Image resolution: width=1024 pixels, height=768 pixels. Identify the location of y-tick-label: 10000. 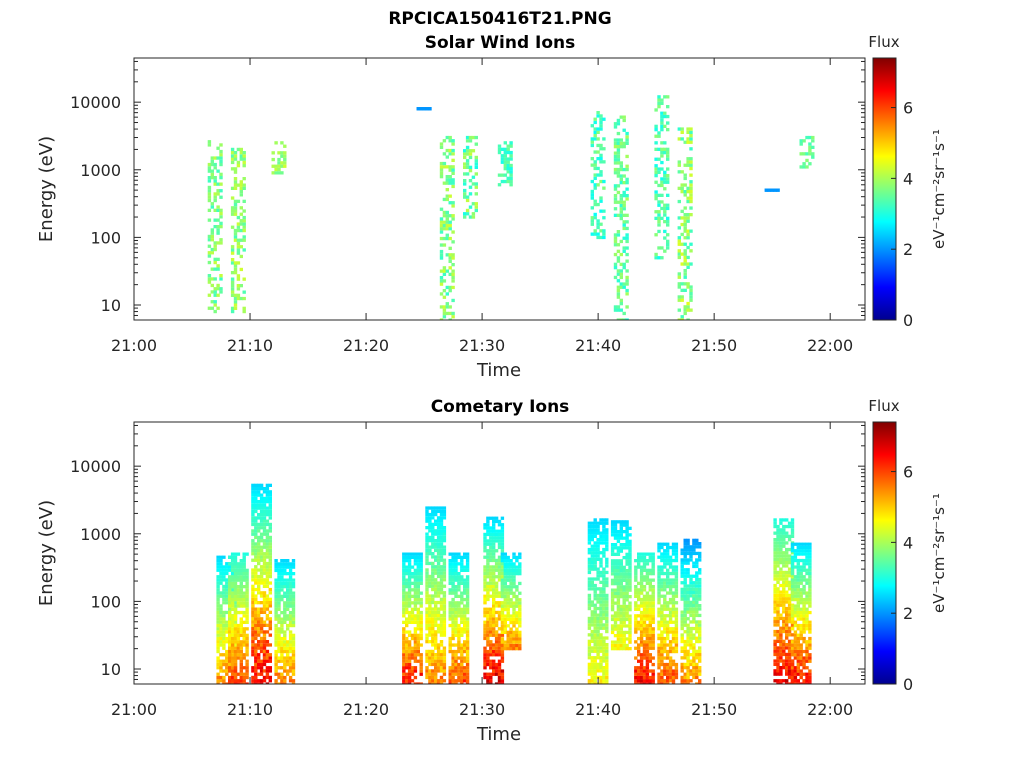
(95, 102).